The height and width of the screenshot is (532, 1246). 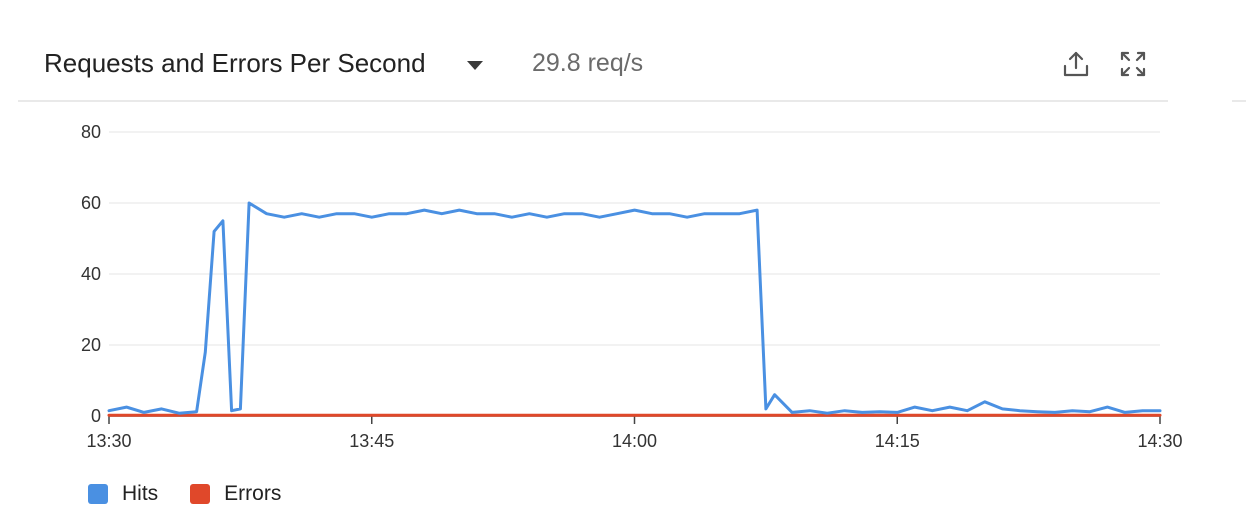 What do you see at coordinates (588, 63) in the screenshot?
I see `current-rate-value: 29.8 req/s` at bounding box center [588, 63].